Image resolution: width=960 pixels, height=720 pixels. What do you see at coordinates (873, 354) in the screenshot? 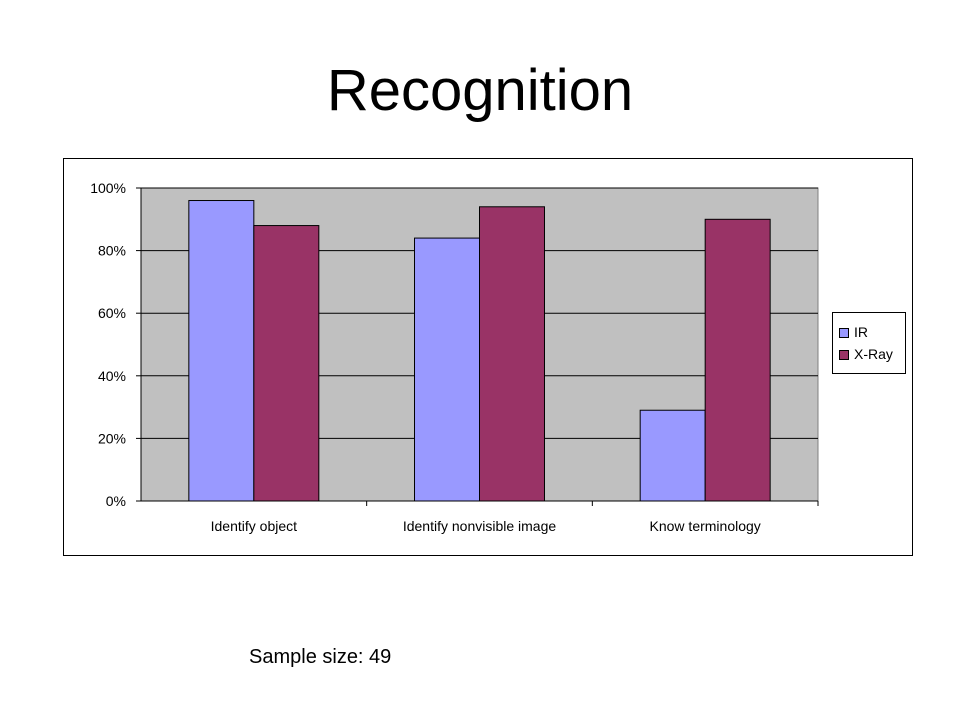
I see `legend-label-xray: X-Ray` at bounding box center [873, 354].